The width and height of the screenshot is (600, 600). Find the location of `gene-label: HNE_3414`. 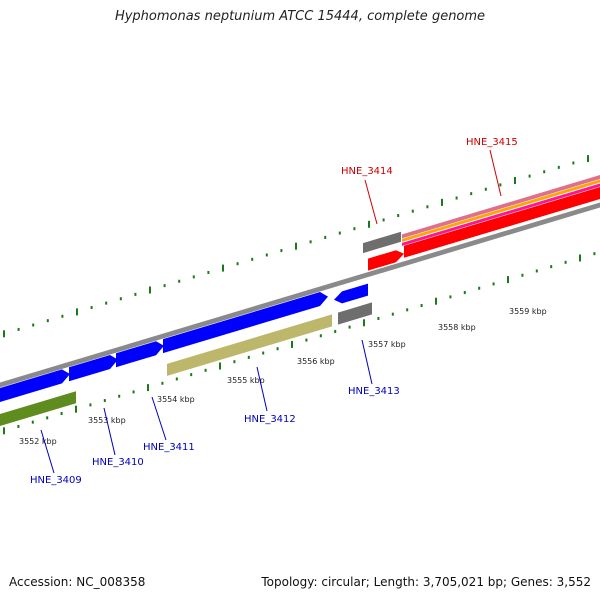

gene-label: HNE_3414 is located at coordinates (367, 171).